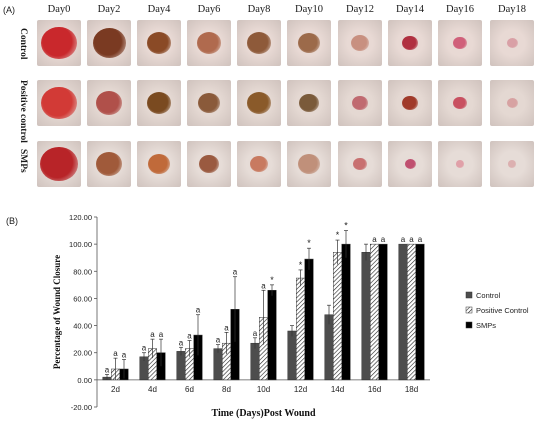 This screenshot has width=550, height=424. What do you see at coordinates (80, 244) in the screenshot?
I see `y-tick-label: 100.00` at bounding box center [80, 244].